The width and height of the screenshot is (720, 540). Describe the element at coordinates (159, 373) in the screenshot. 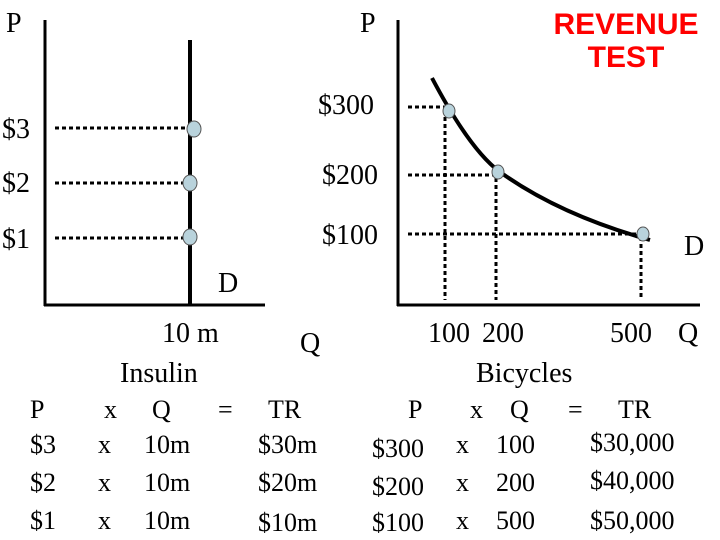

I see `left-good-label: Insulin` at that location.